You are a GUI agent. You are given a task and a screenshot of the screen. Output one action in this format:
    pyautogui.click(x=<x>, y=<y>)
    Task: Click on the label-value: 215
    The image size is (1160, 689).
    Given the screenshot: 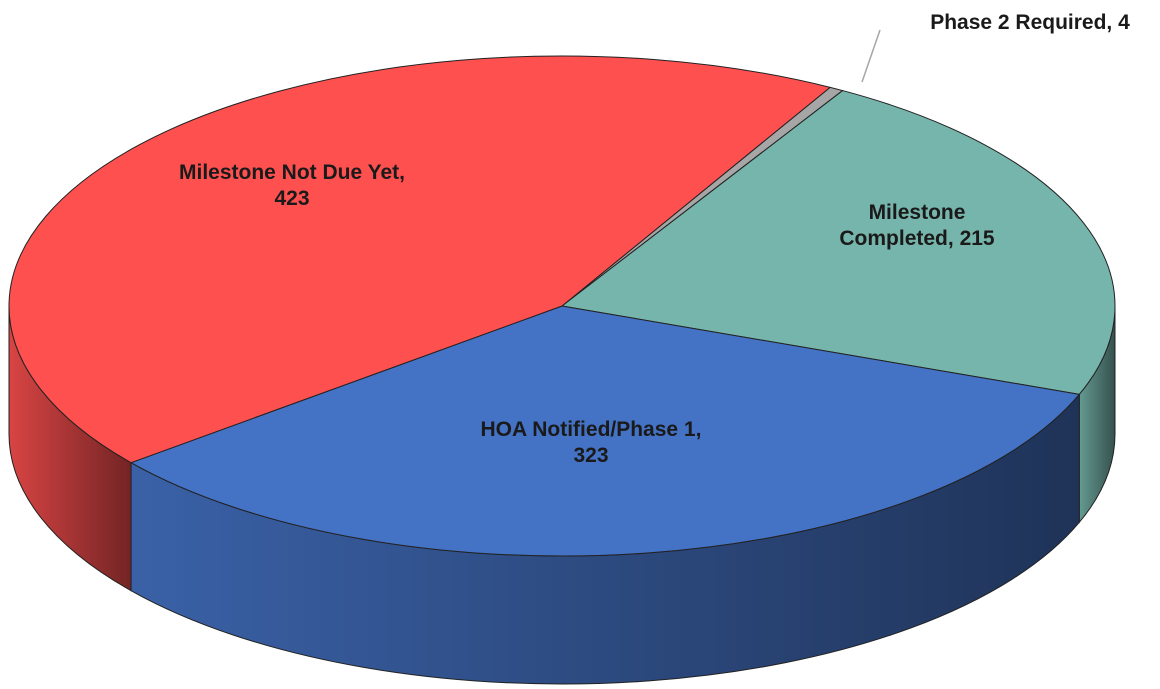 What is the action you would take?
    pyautogui.click(x=977, y=238)
    